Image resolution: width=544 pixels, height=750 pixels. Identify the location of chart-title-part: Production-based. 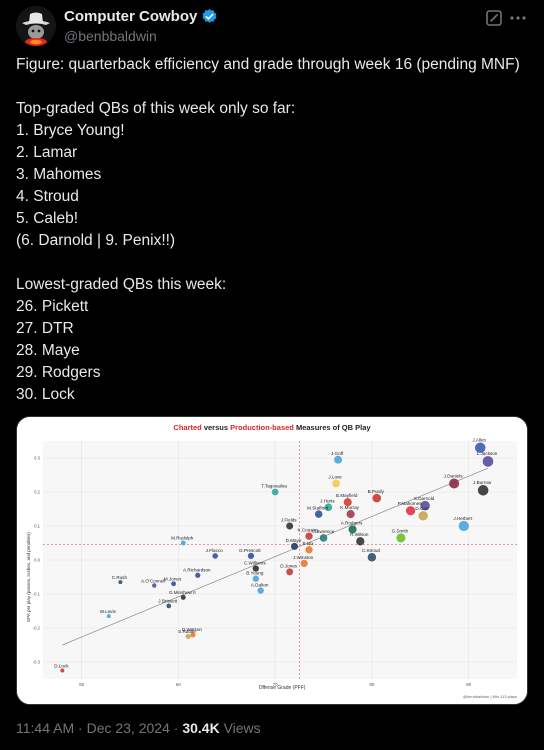
(262, 427).